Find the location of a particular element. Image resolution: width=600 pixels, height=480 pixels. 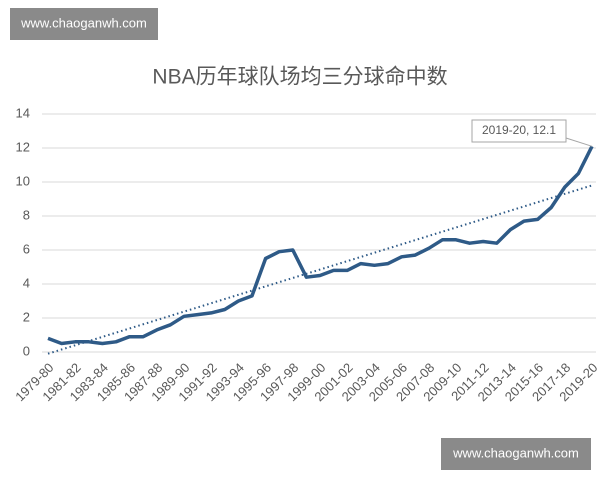

y-tick-label: 12 is located at coordinates (23, 146).